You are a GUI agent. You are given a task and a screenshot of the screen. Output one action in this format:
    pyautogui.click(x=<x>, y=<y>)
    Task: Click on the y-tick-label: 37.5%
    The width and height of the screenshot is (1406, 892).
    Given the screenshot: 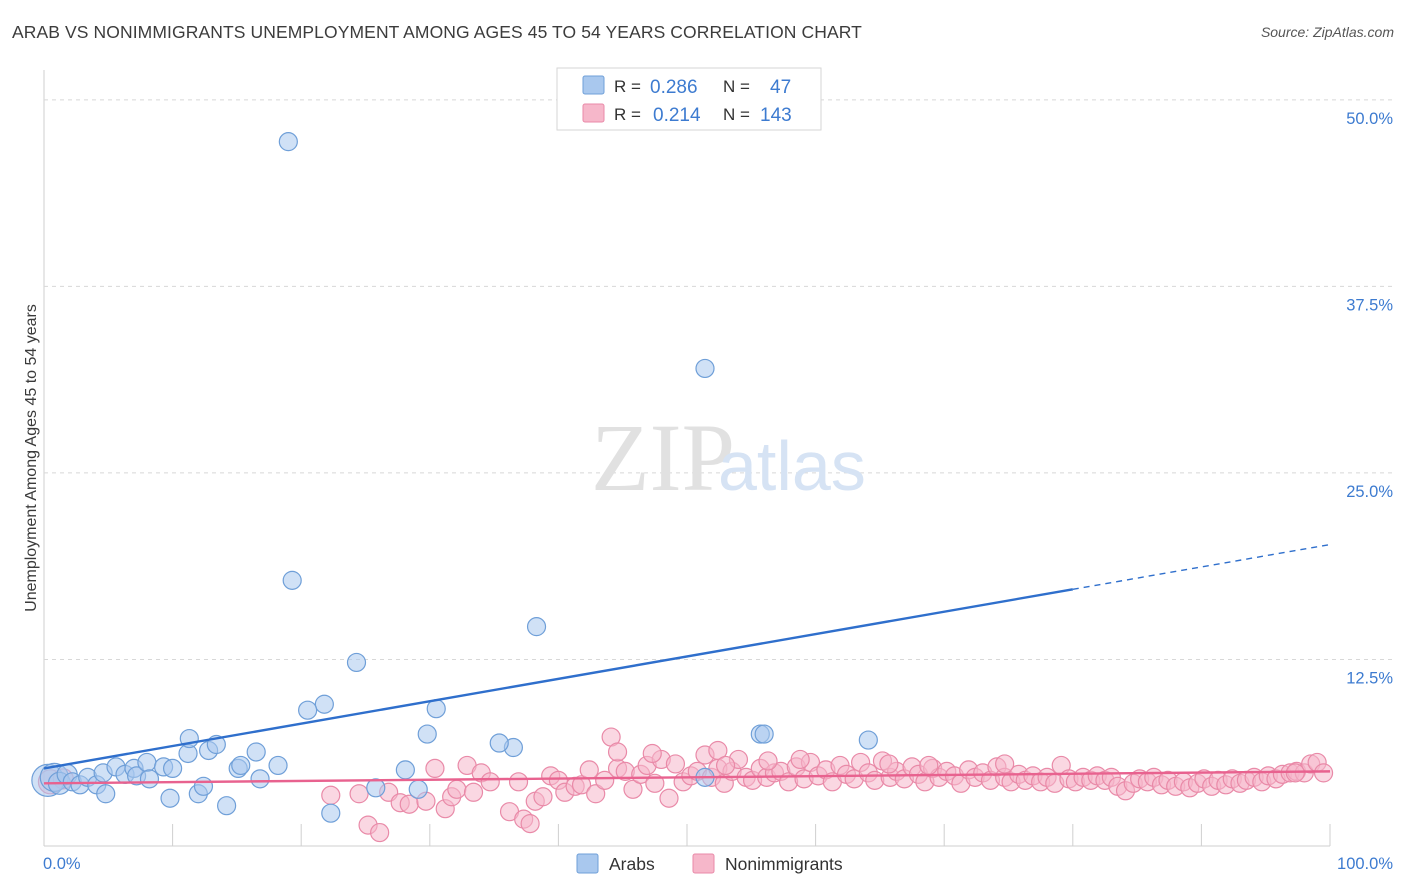 What is the action you would take?
    pyautogui.click(x=1369, y=305)
    